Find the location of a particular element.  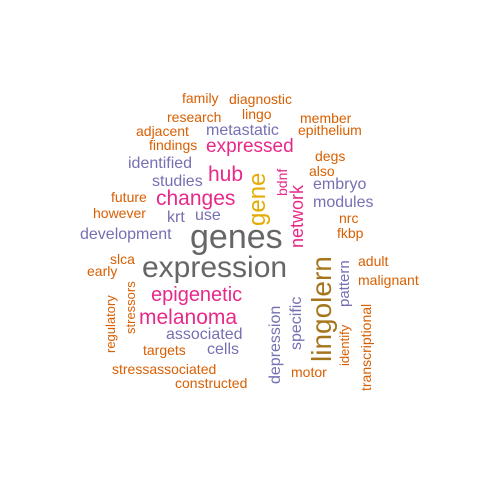

word-melanoma: melanoma is located at coordinates (188, 317).